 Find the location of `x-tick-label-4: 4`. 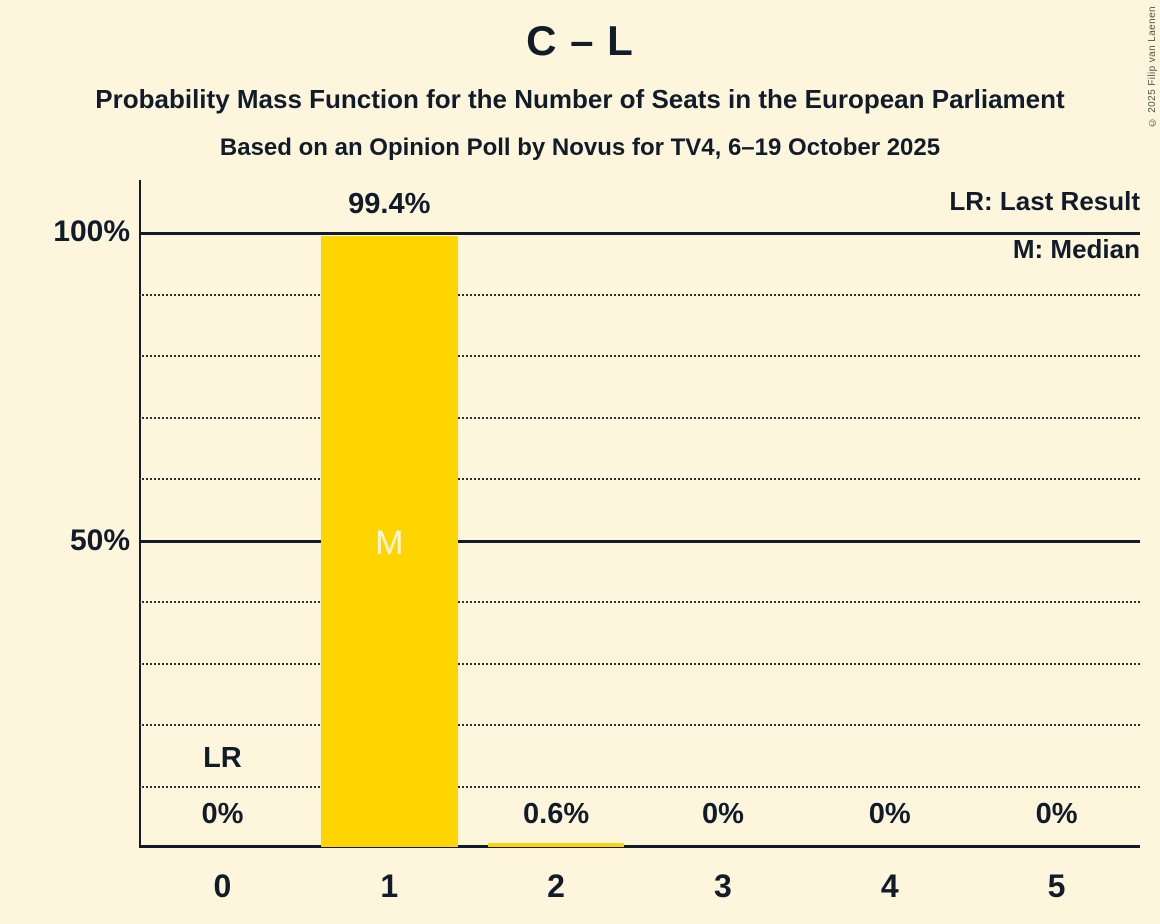

x-tick-label-4: 4 is located at coordinates (889, 886).